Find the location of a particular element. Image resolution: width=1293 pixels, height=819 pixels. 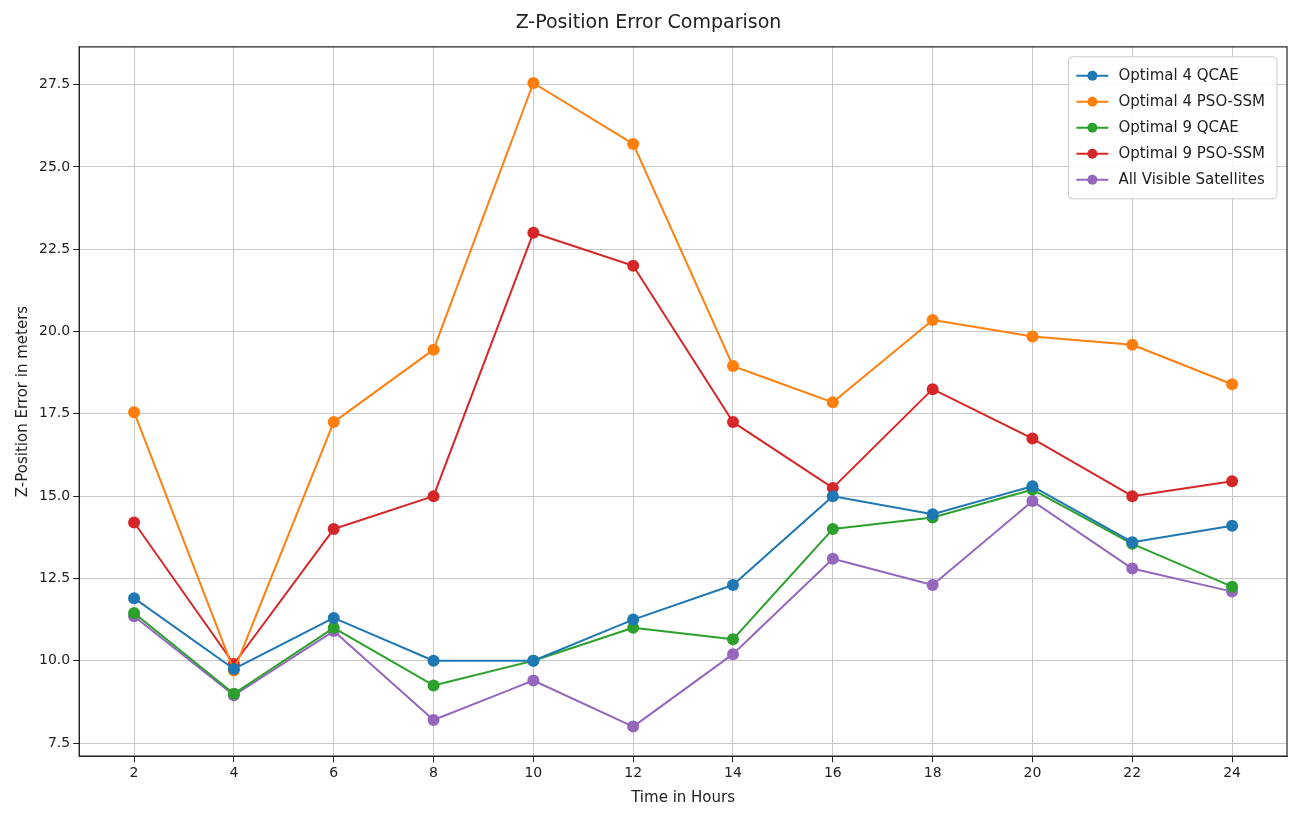

legend-label: Optimal 4 PSO-SSM is located at coordinates (1192, 100).